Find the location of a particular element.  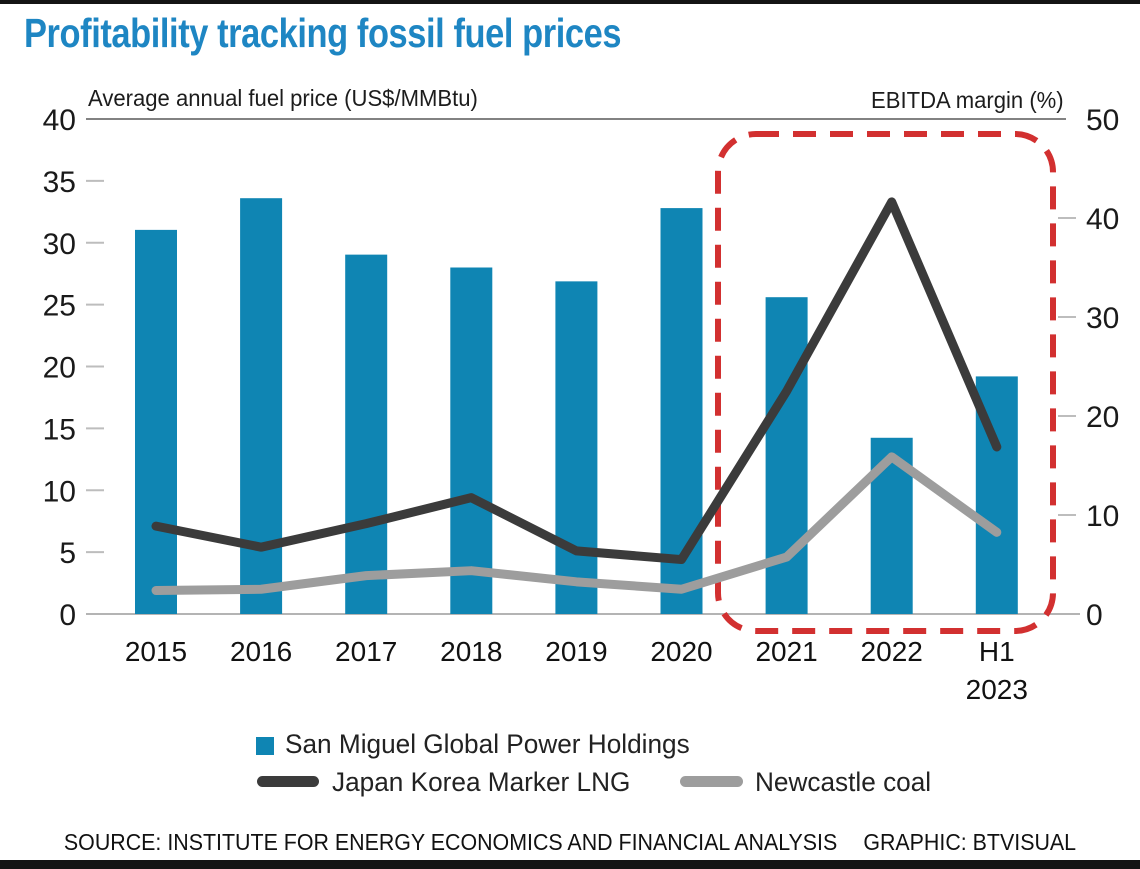

right-axis-tick-label: 10 is located at coordinates (1102, 516).